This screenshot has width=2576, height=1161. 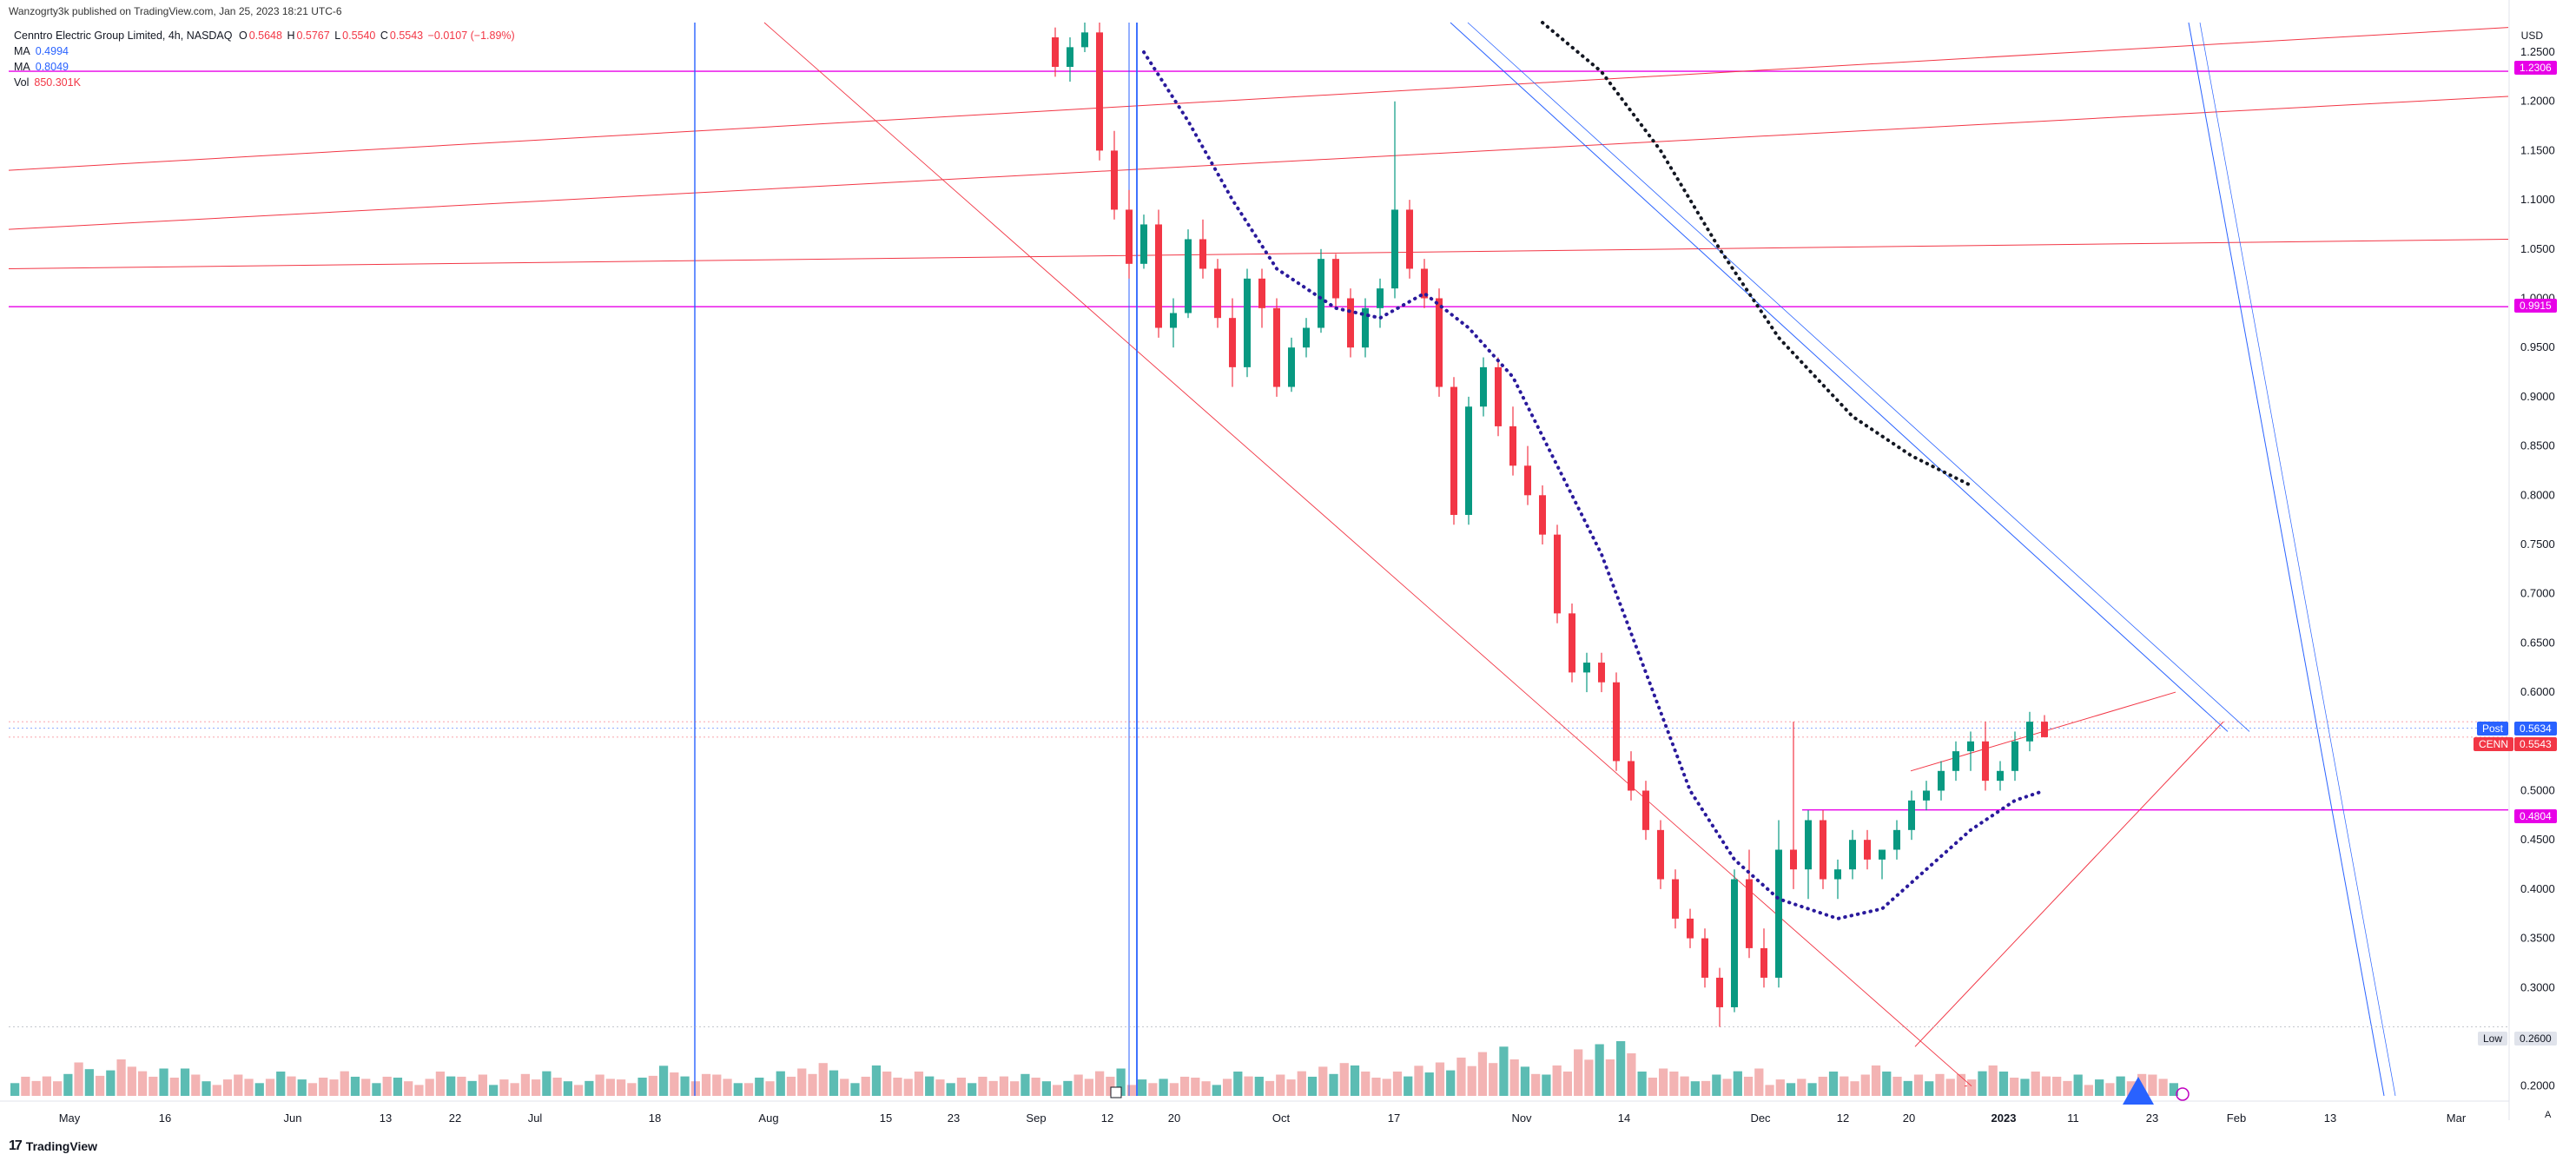 What do you see at coordinates (337, 36) in the screenshot?
I see `low-label: L` at bounding box center [337, 36].